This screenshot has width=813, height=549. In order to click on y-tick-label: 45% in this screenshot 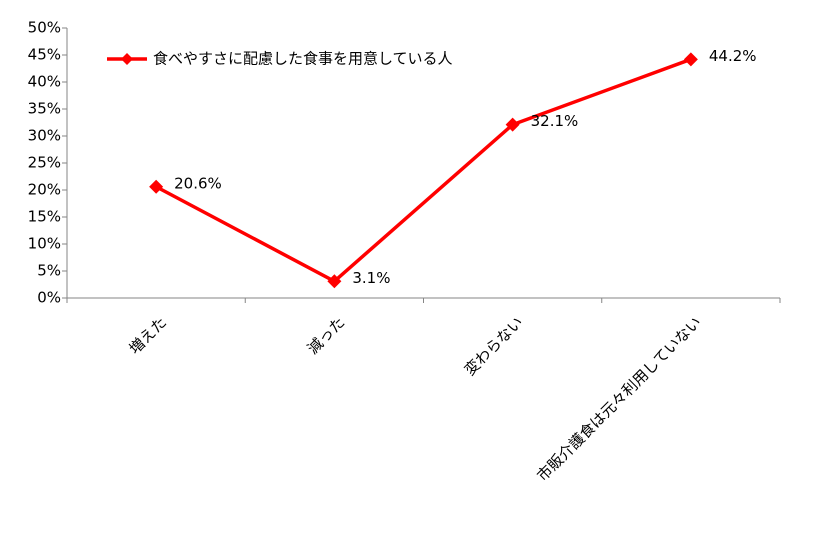, I will do `click(44, 55)`.